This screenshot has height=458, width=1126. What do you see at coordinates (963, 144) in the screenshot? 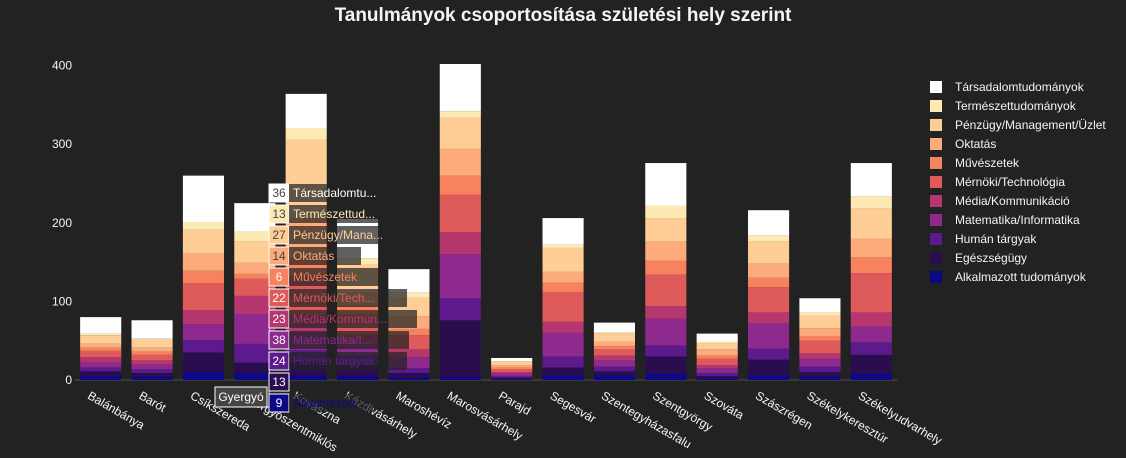
I see `legend-item: Oktatás` at bounding box center [963, 144].